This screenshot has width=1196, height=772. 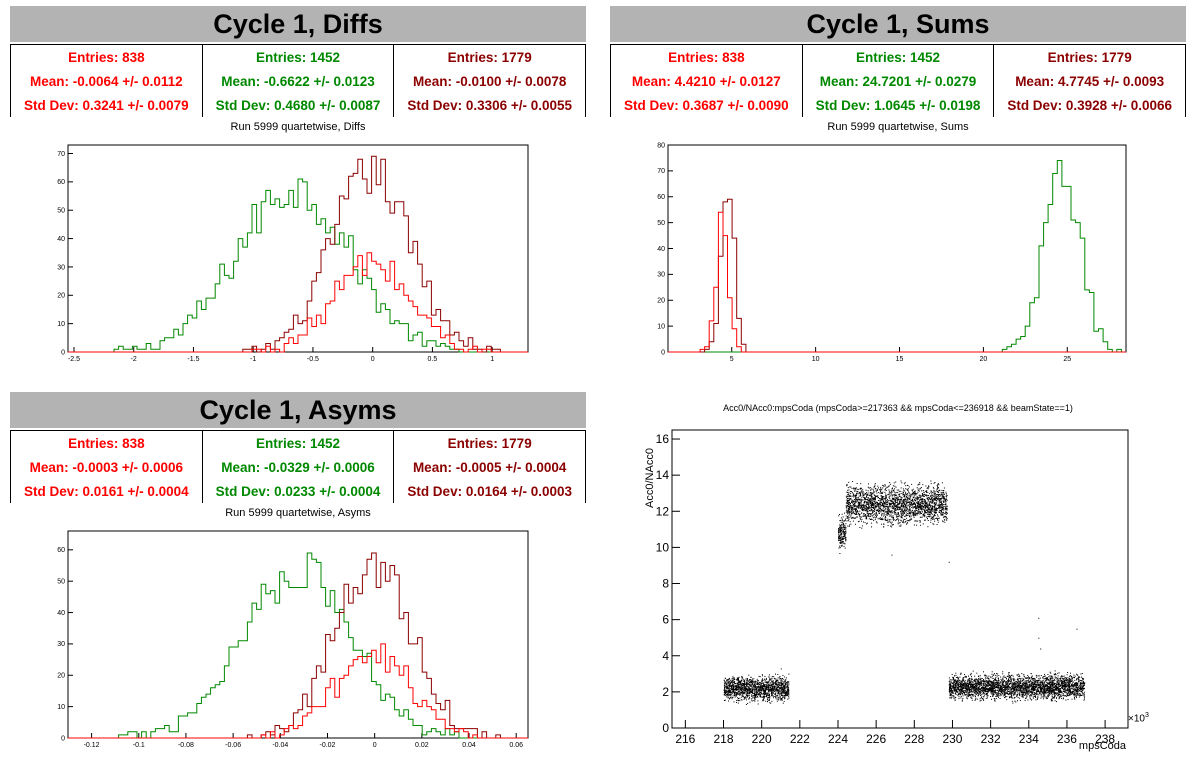 What do you see at coordinates (298, 491) in the screenshot?
I see `stddev-text: Std Dev: 0.0233 +/- 0.0004` at bounding box center [298, 491].